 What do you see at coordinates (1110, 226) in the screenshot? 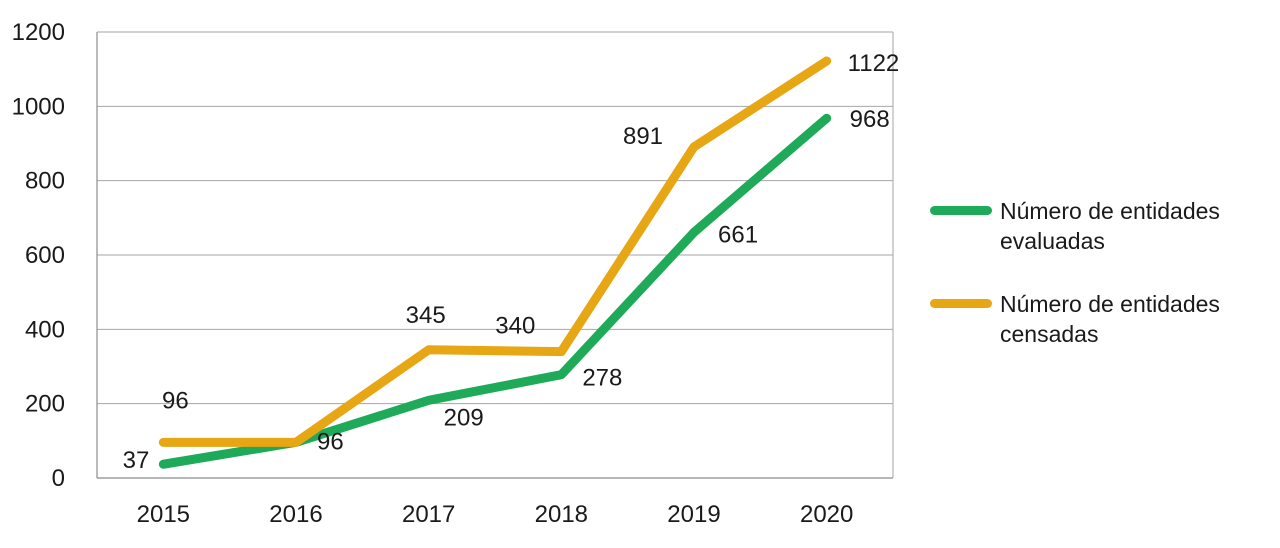
I see `legend-label: Número de entidades evaluadas` at bounding box center [1110, 226].